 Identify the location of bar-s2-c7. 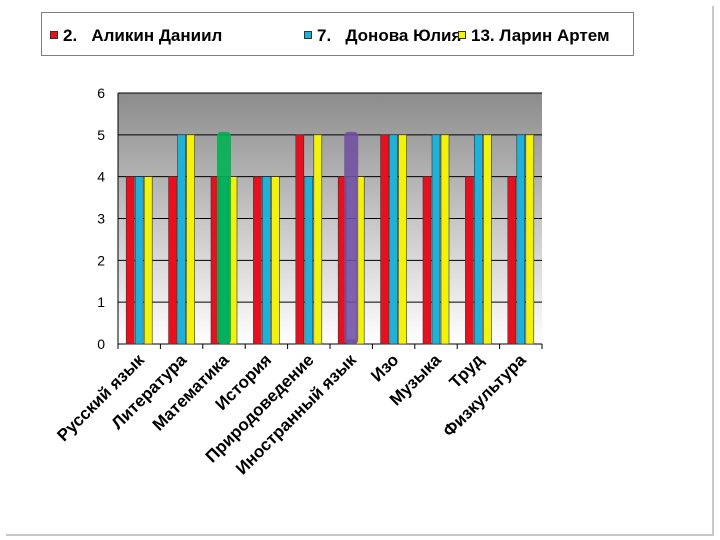
(393, 239).